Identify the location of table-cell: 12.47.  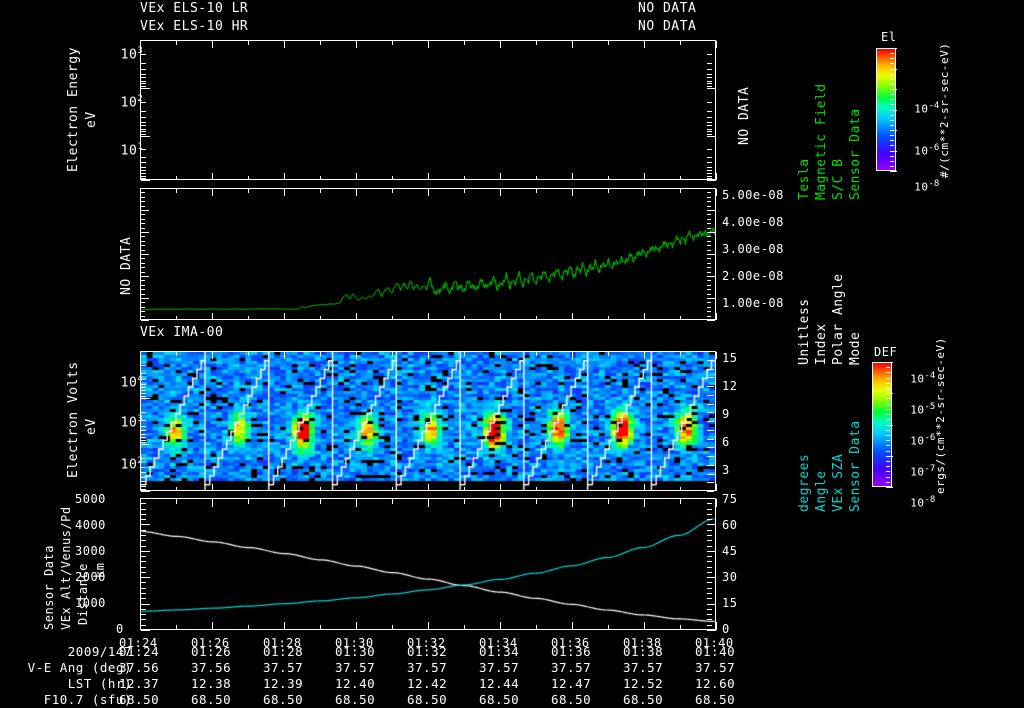
(571, 683).